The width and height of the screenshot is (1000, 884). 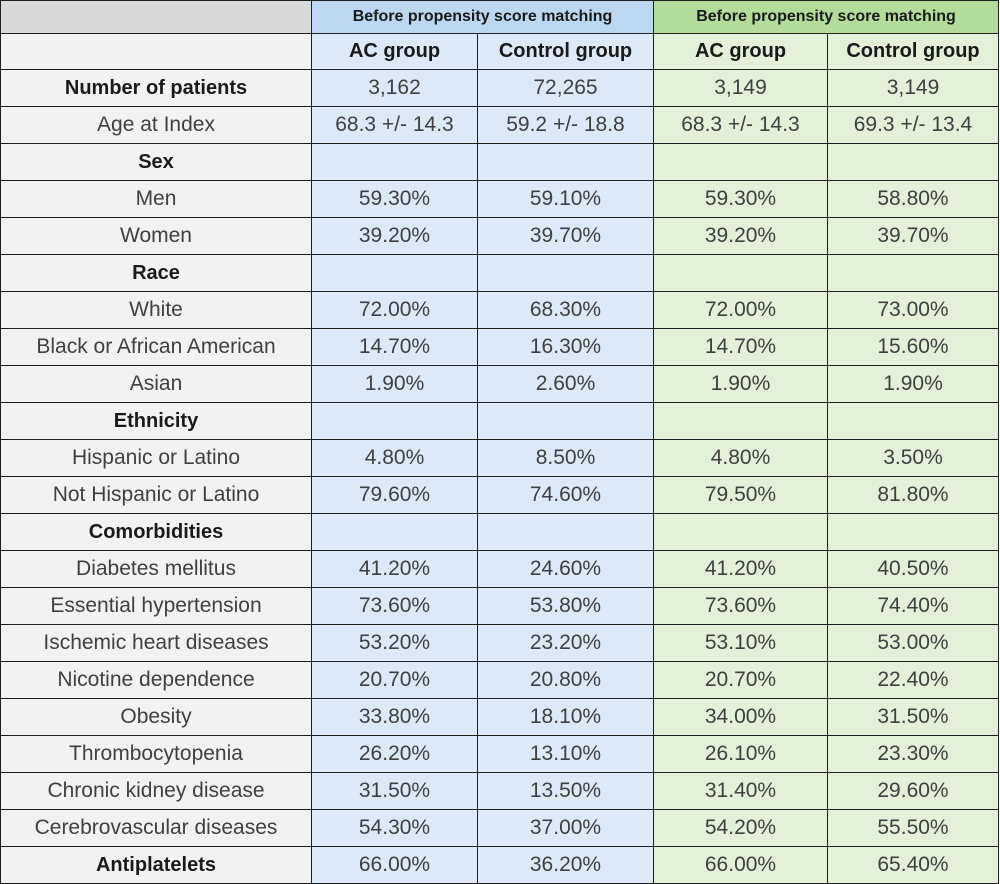 I want to click on table-cell: 18.10%, so click(x=565, y=717).